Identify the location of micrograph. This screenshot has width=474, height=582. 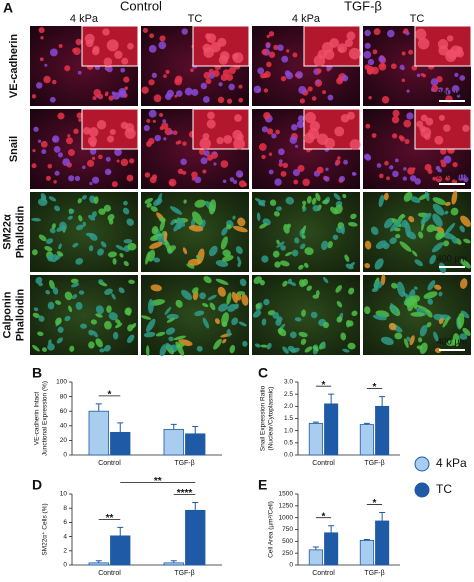
(84, 148).